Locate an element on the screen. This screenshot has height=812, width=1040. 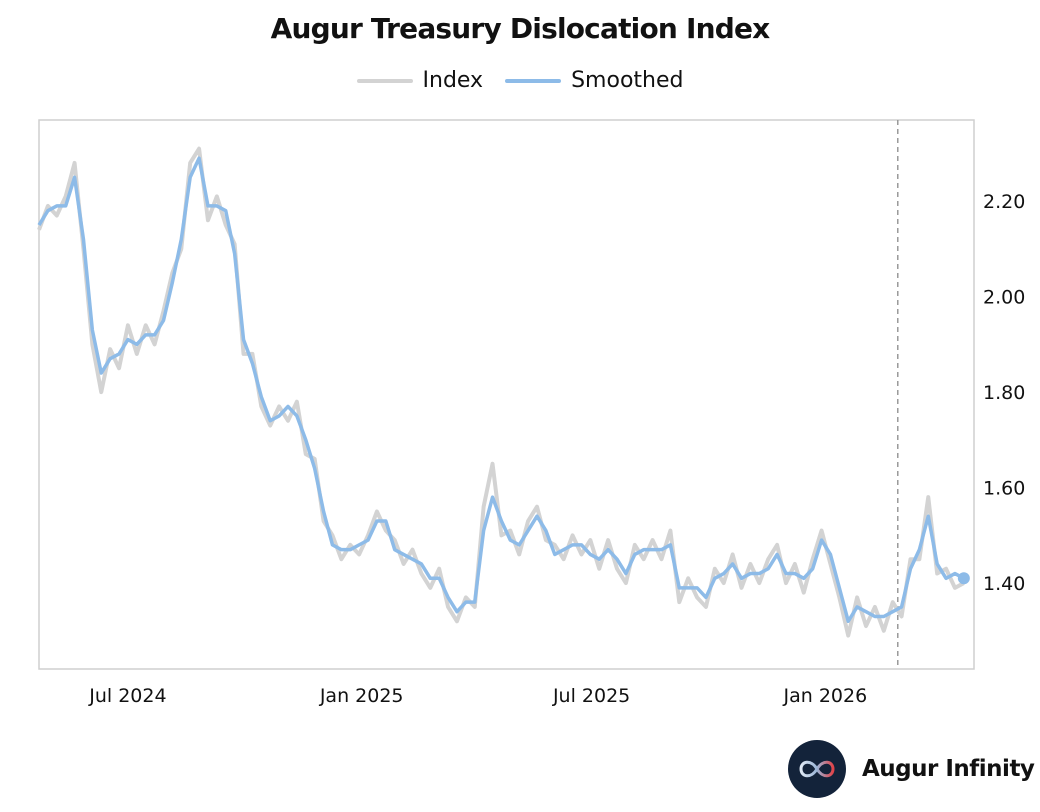
x-tick-label: Jul 2024 is located at coordinates (127, 696).